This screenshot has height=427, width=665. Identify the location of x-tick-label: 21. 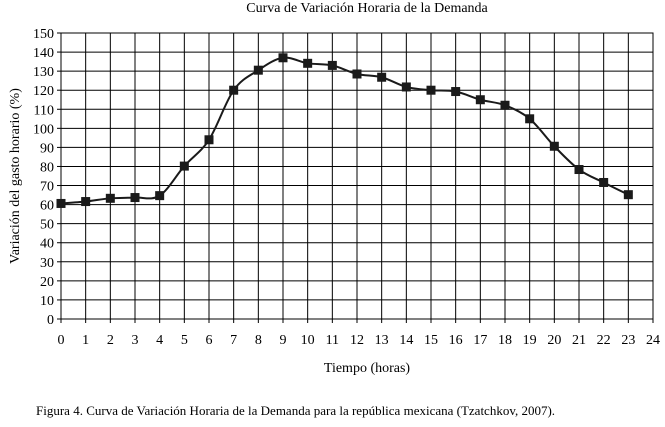
(579, 340).